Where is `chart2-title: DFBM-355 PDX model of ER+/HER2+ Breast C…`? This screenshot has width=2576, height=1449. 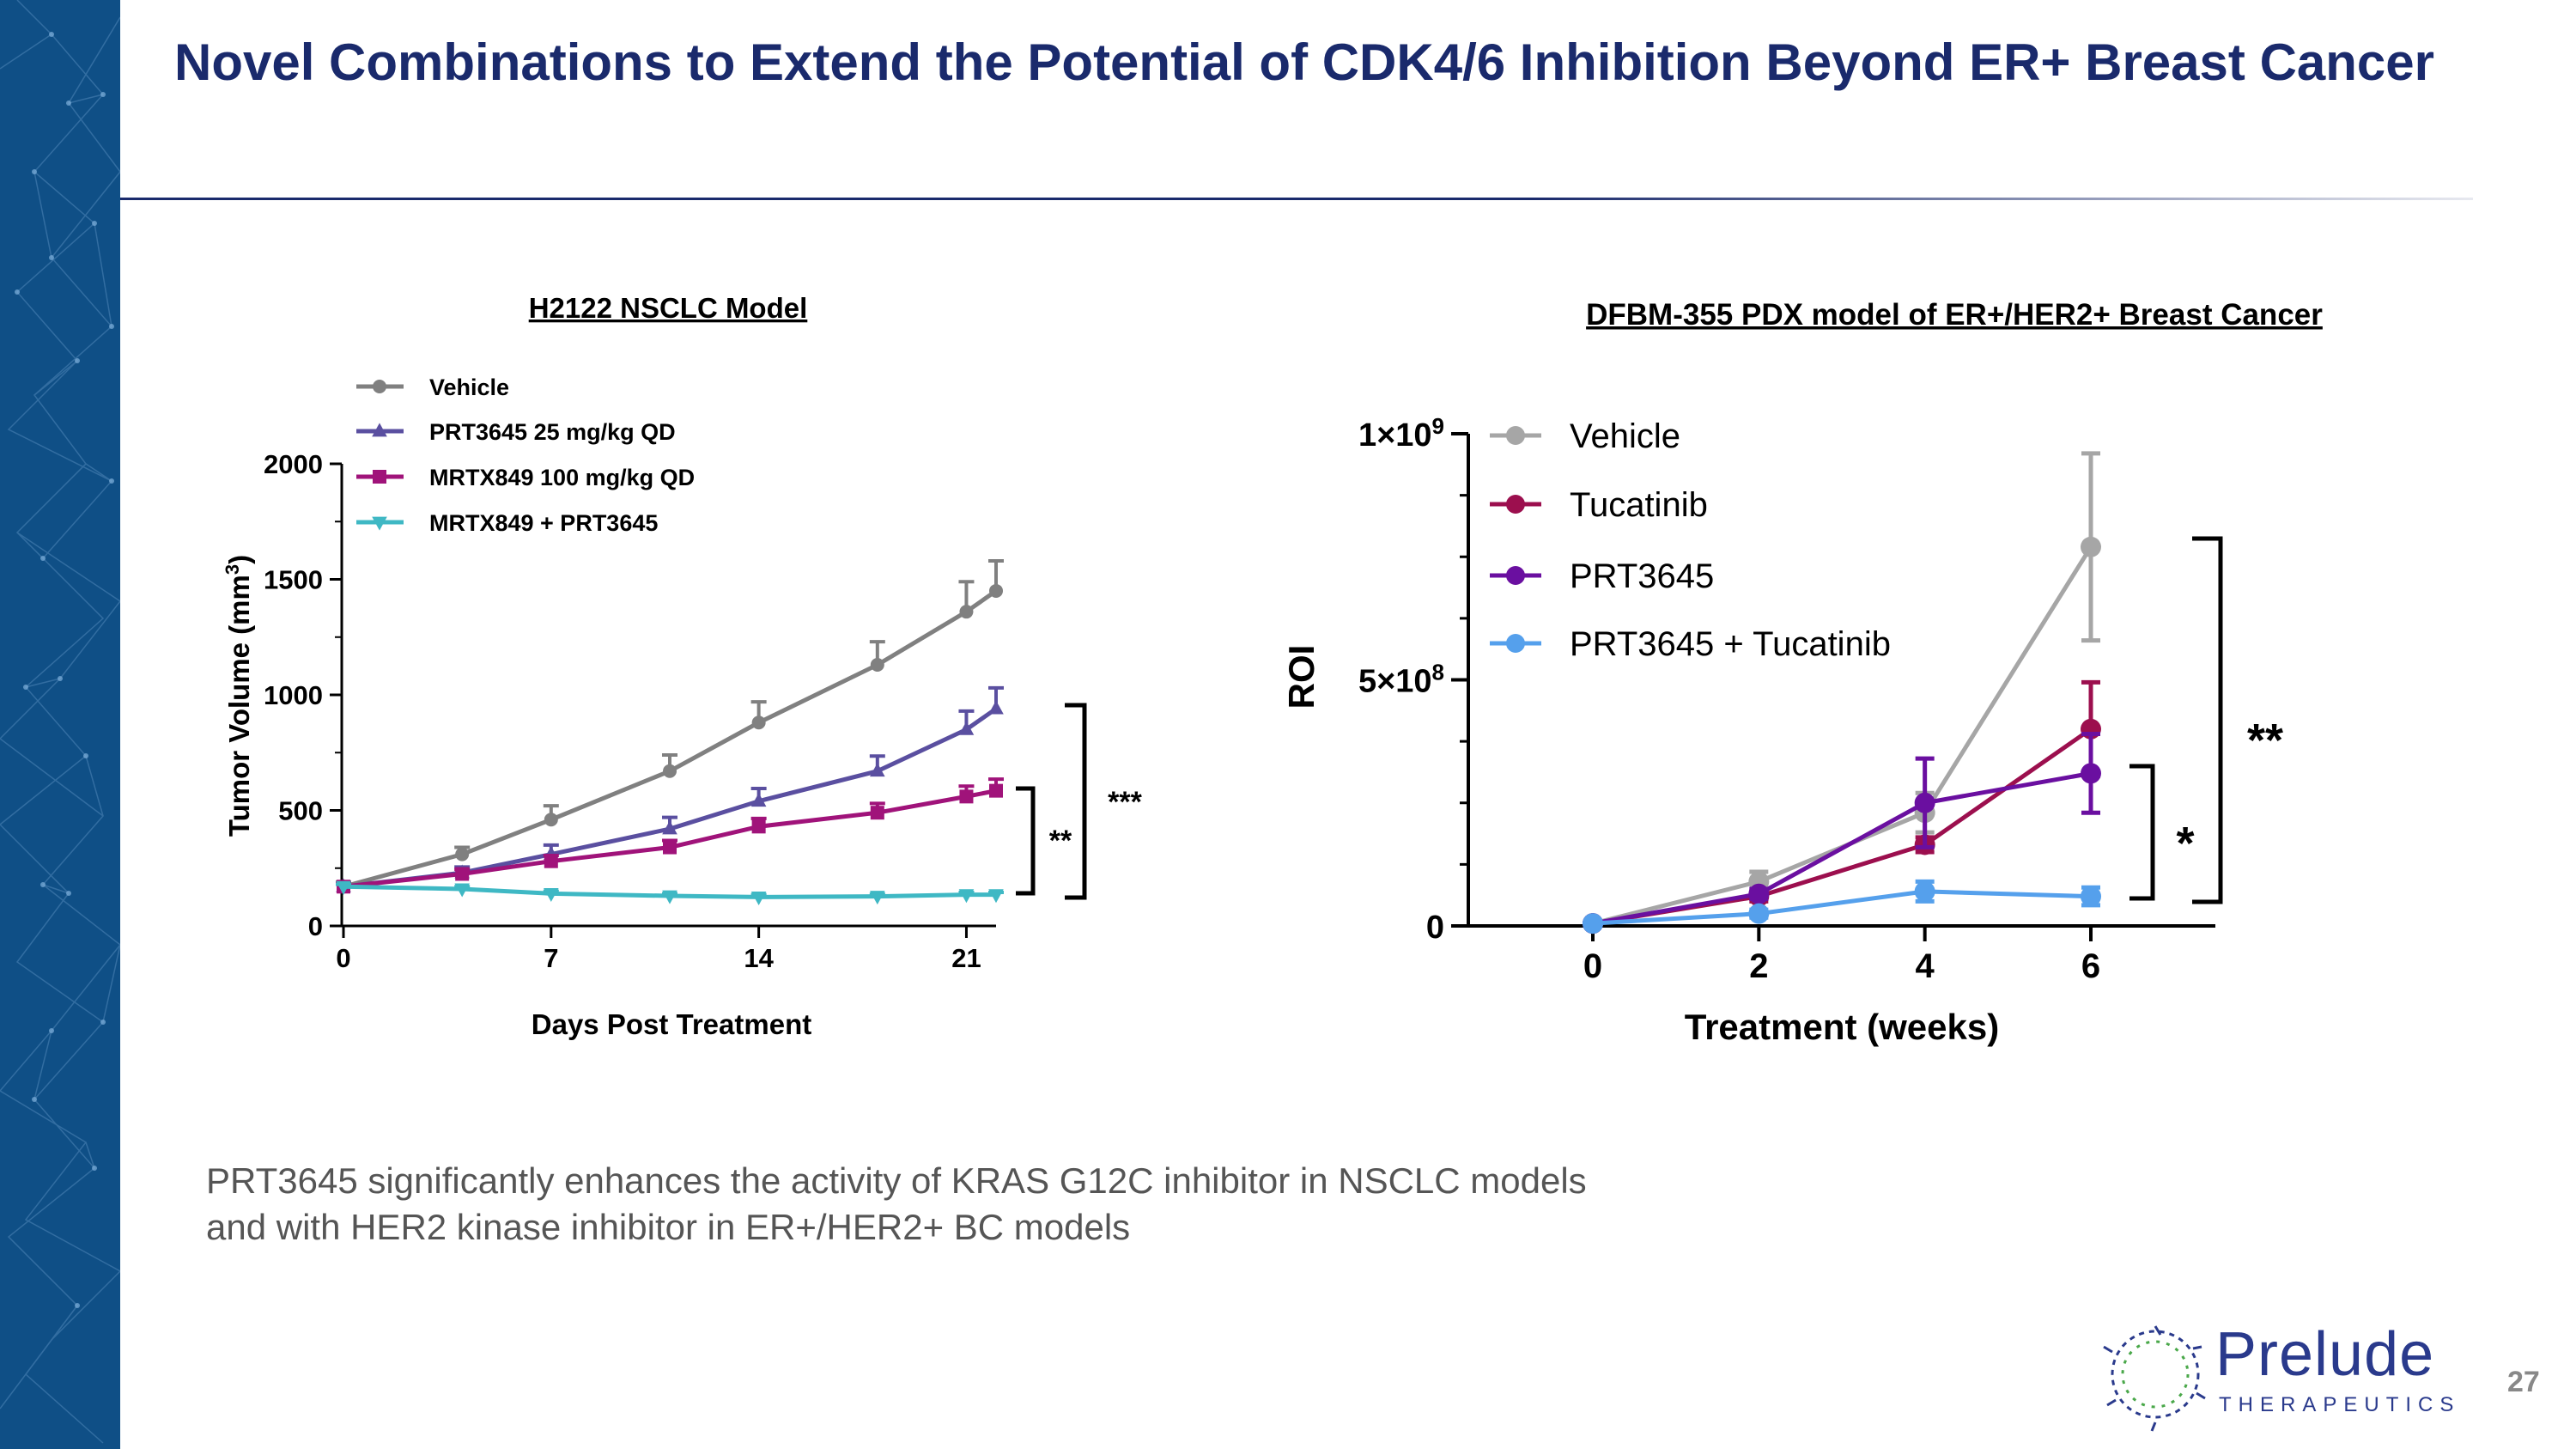 chart2-title: DFBM-355 PDX model of ER+/HER2+ Breast C… is located at coordinates (1954, 315).